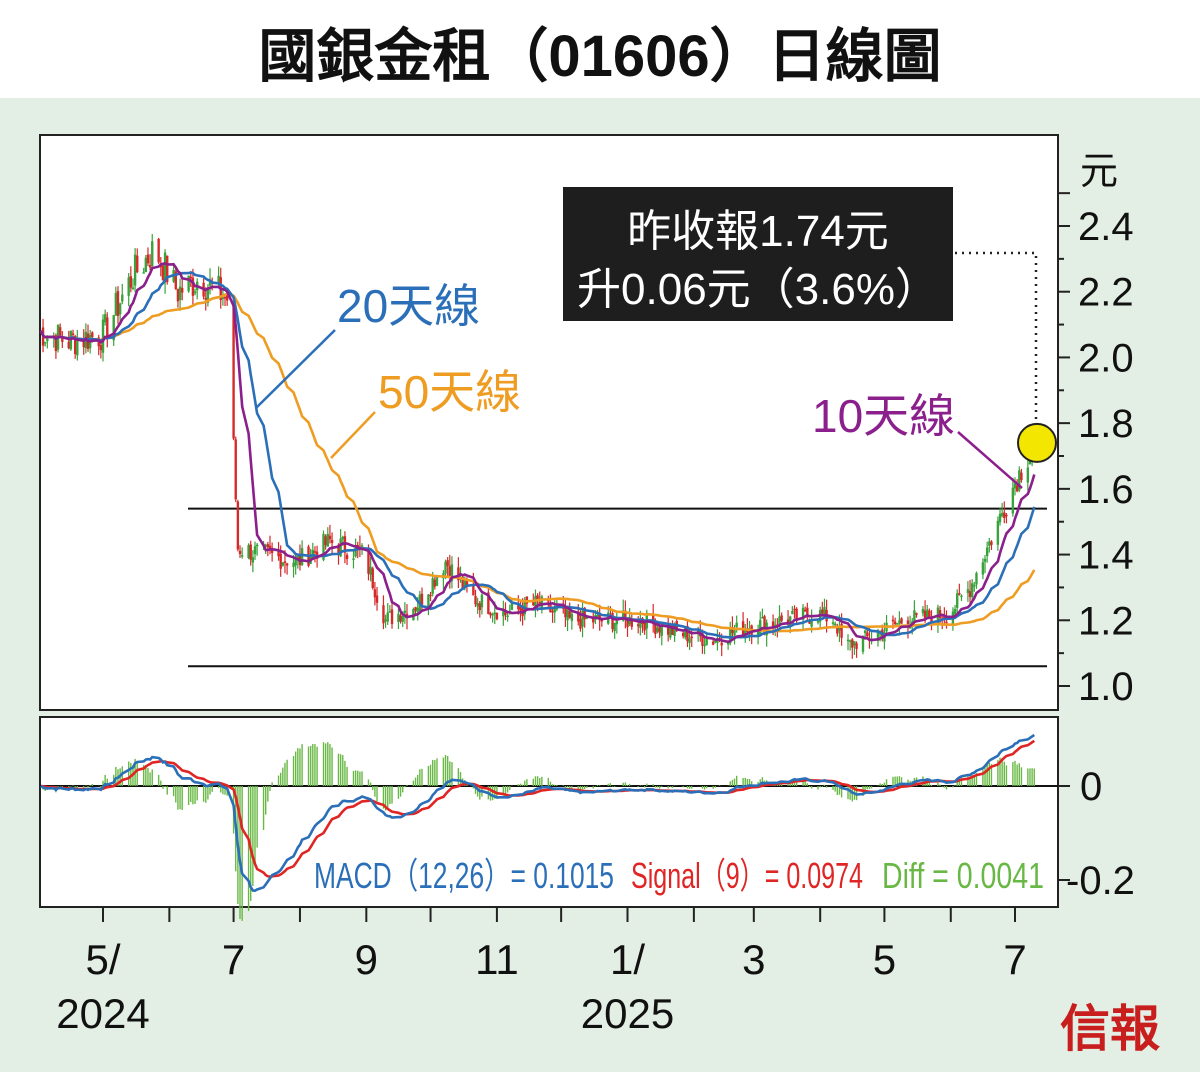  I want to click on macd-tick-label: -0.2, so click(1100, 881).